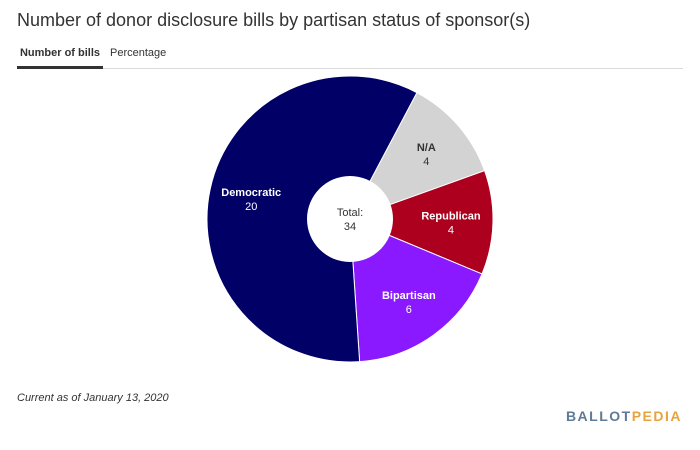 The height and width of the screenshot is (450, 700). I want to click on tab-percentage: Percentage, so click(138, 53).